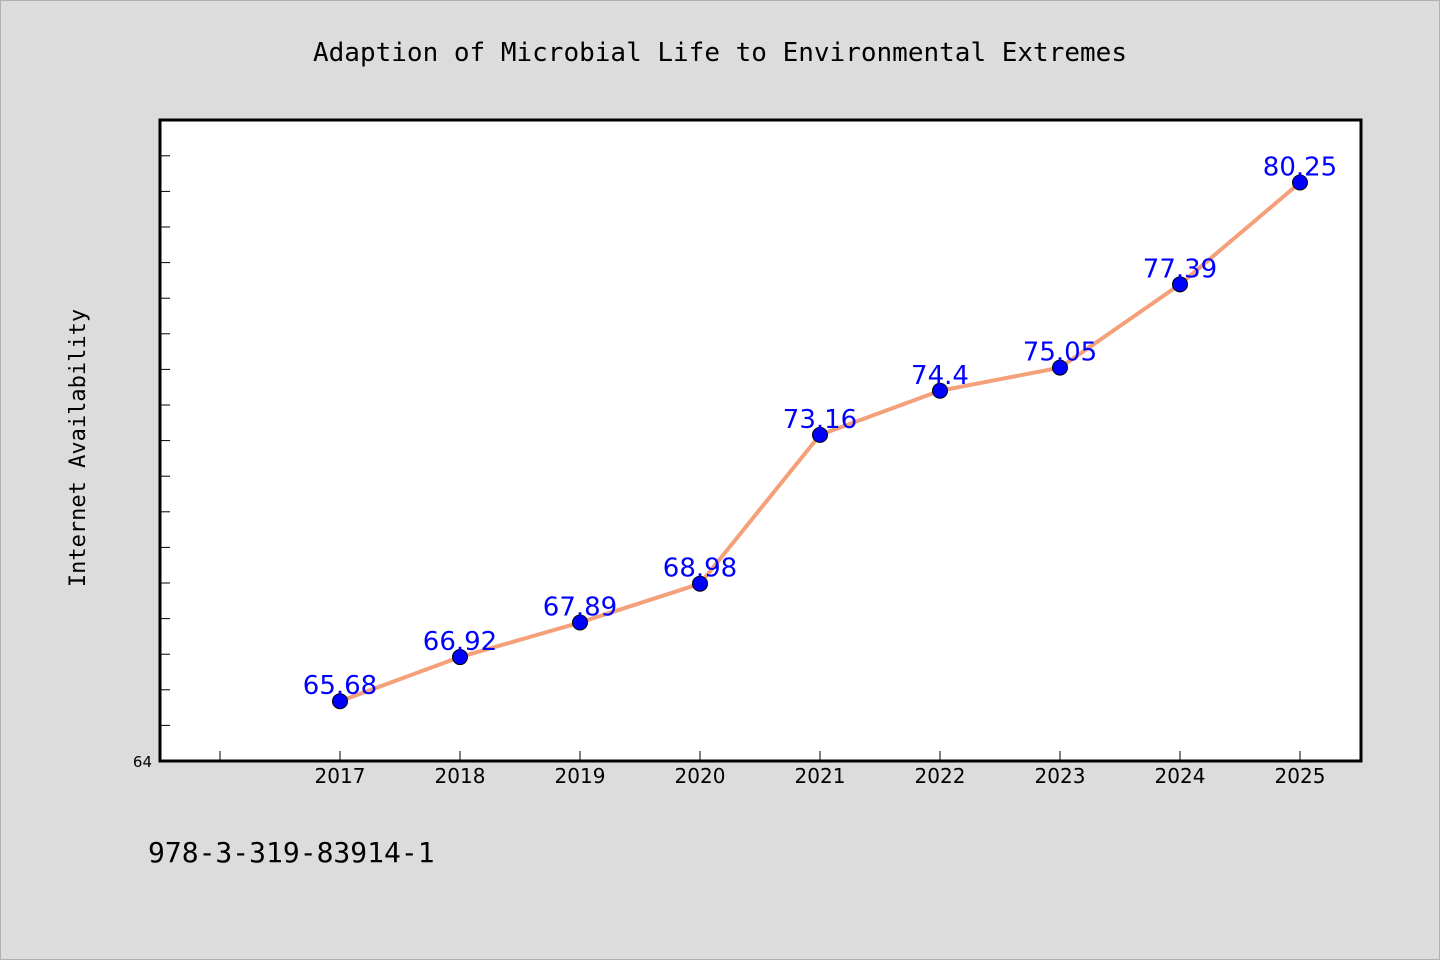 This screenshot has height=960, width=1440. Describe the element at coordinates (1300, 168) in the screenshot. I see `data-label: 80.25` at that location.